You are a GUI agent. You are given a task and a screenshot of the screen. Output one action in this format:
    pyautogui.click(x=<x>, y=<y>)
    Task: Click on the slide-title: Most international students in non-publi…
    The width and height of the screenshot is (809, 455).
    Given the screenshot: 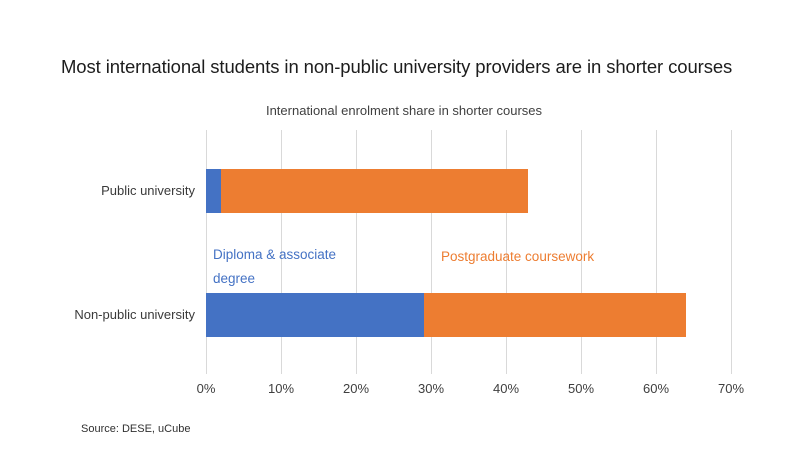 What is the action you would take?
    pyautogui.click(x=397, y=66)
    